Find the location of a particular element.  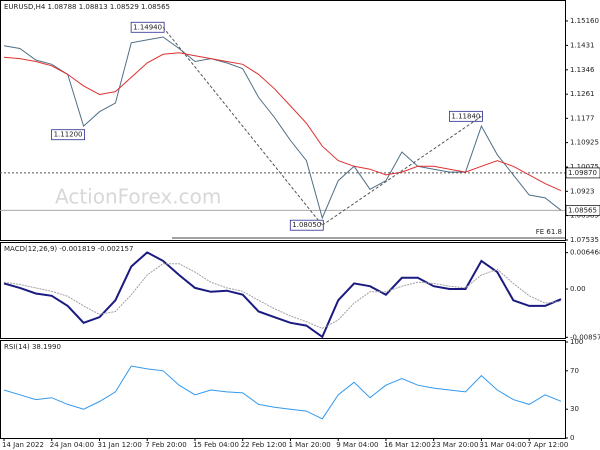

y-tick-label: 0.006468 is located at coordinates (585, 253).